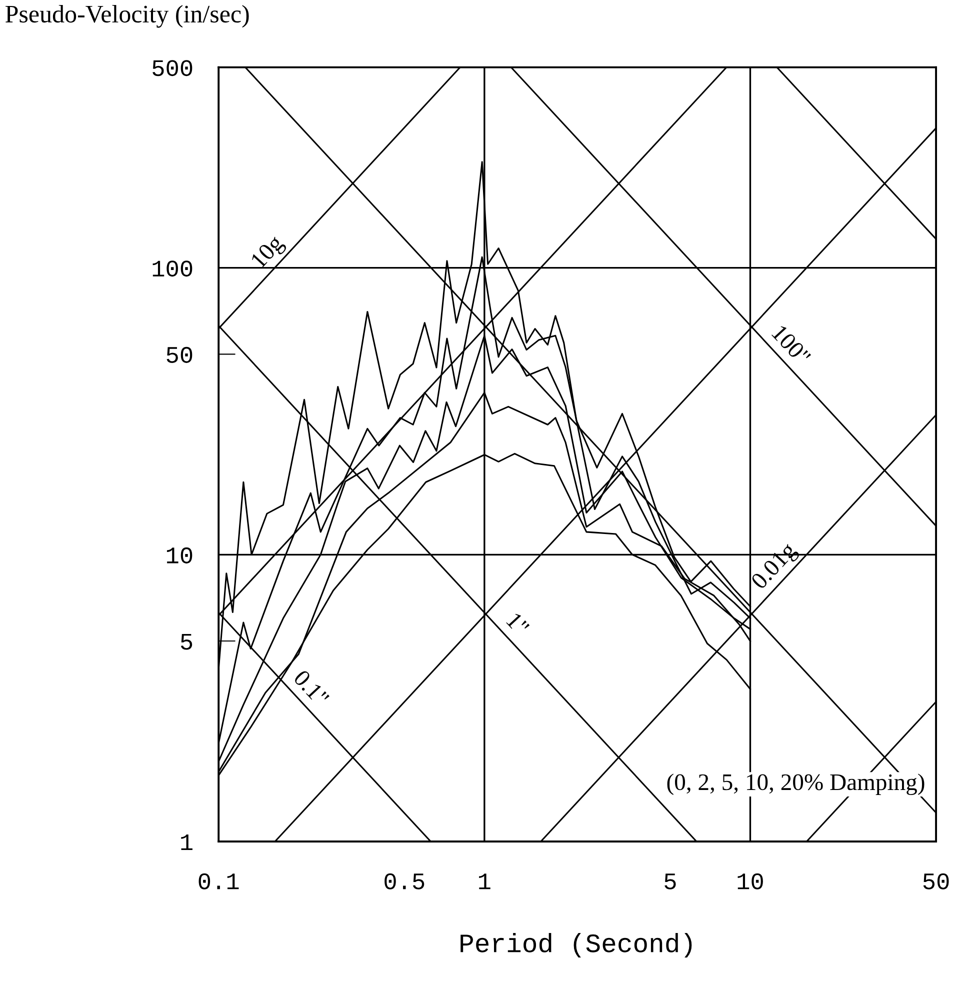 The width and height of the screenshot is (963, 990). Describe the element at coordinates (518, 624) in the screenshot. I see `text: 1"` at that location.